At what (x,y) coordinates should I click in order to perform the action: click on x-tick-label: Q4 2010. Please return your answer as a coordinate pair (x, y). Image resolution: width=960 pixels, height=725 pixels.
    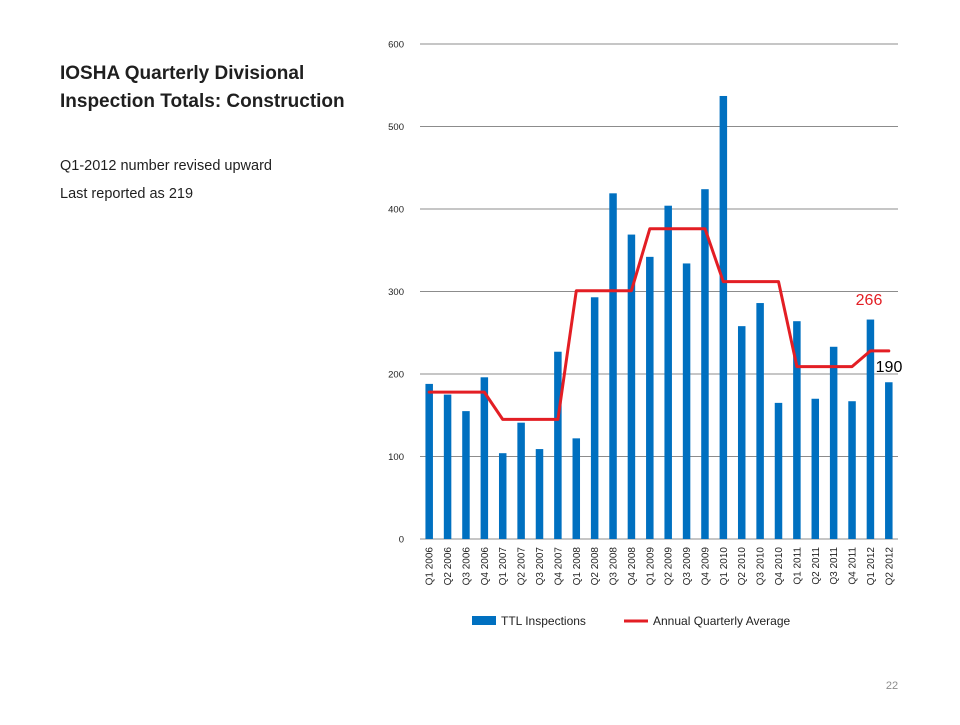
    Looking at the image, I should click on (779, 566).